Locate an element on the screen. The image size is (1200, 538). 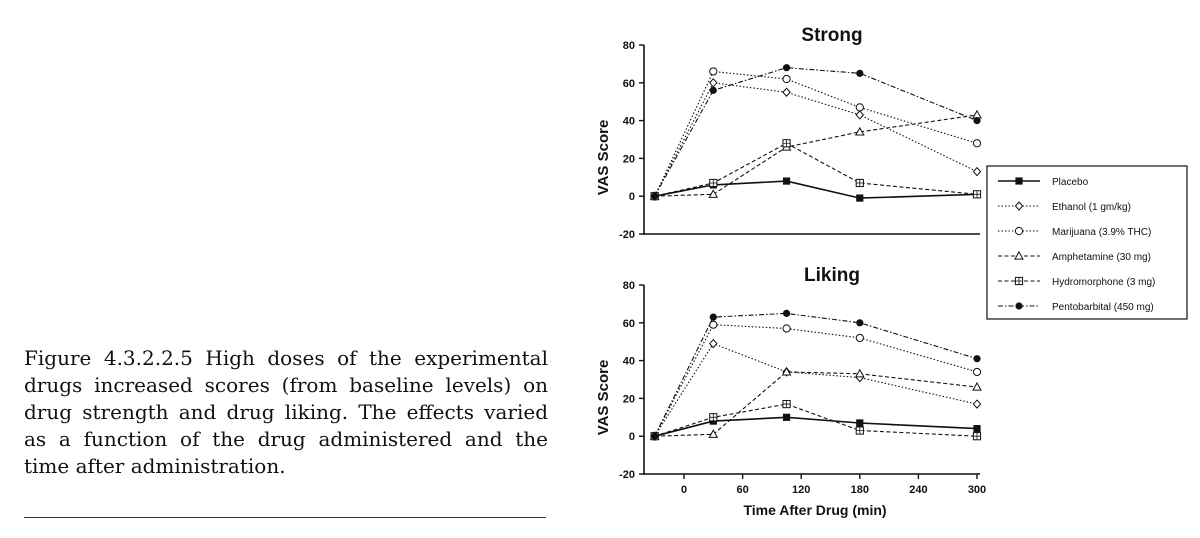
caption-rule is located at coordinates (285, 517).